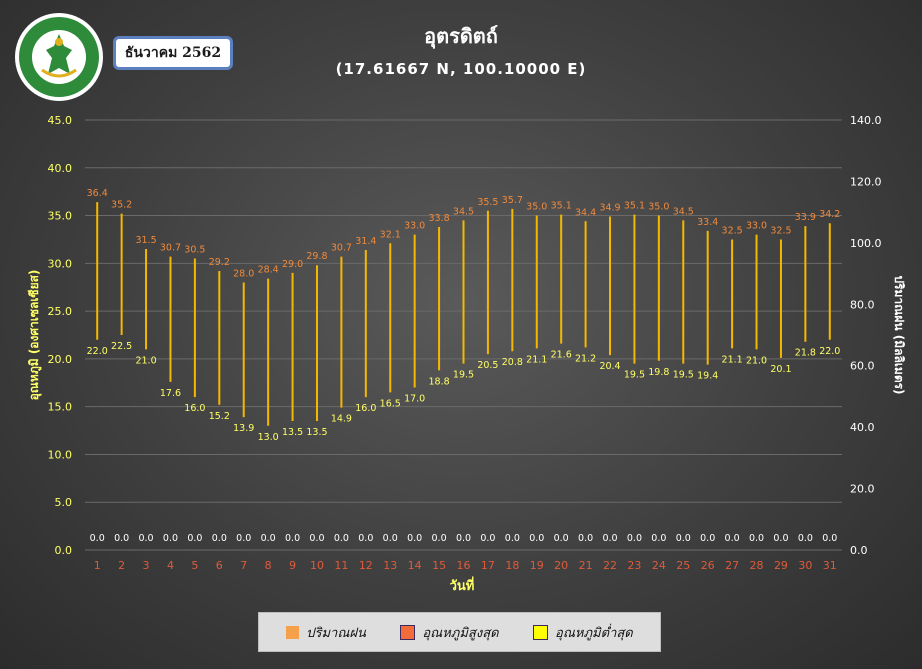  I want to click on high-temp-label: 31.5, so click(145, 240).